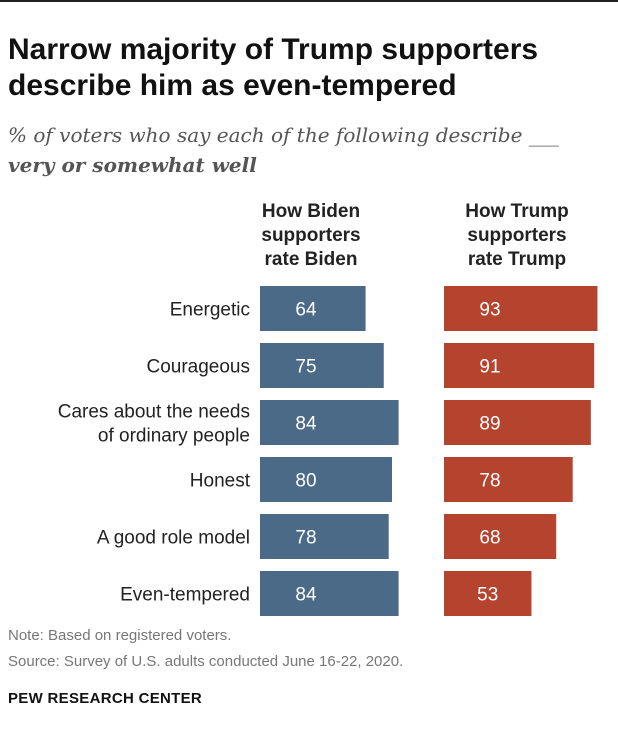 The height and width of the screenshot is (750, 618). Describe the element at coordinates (489, 367) in the screenshot. I see `trump-value-label: 91` at that location.